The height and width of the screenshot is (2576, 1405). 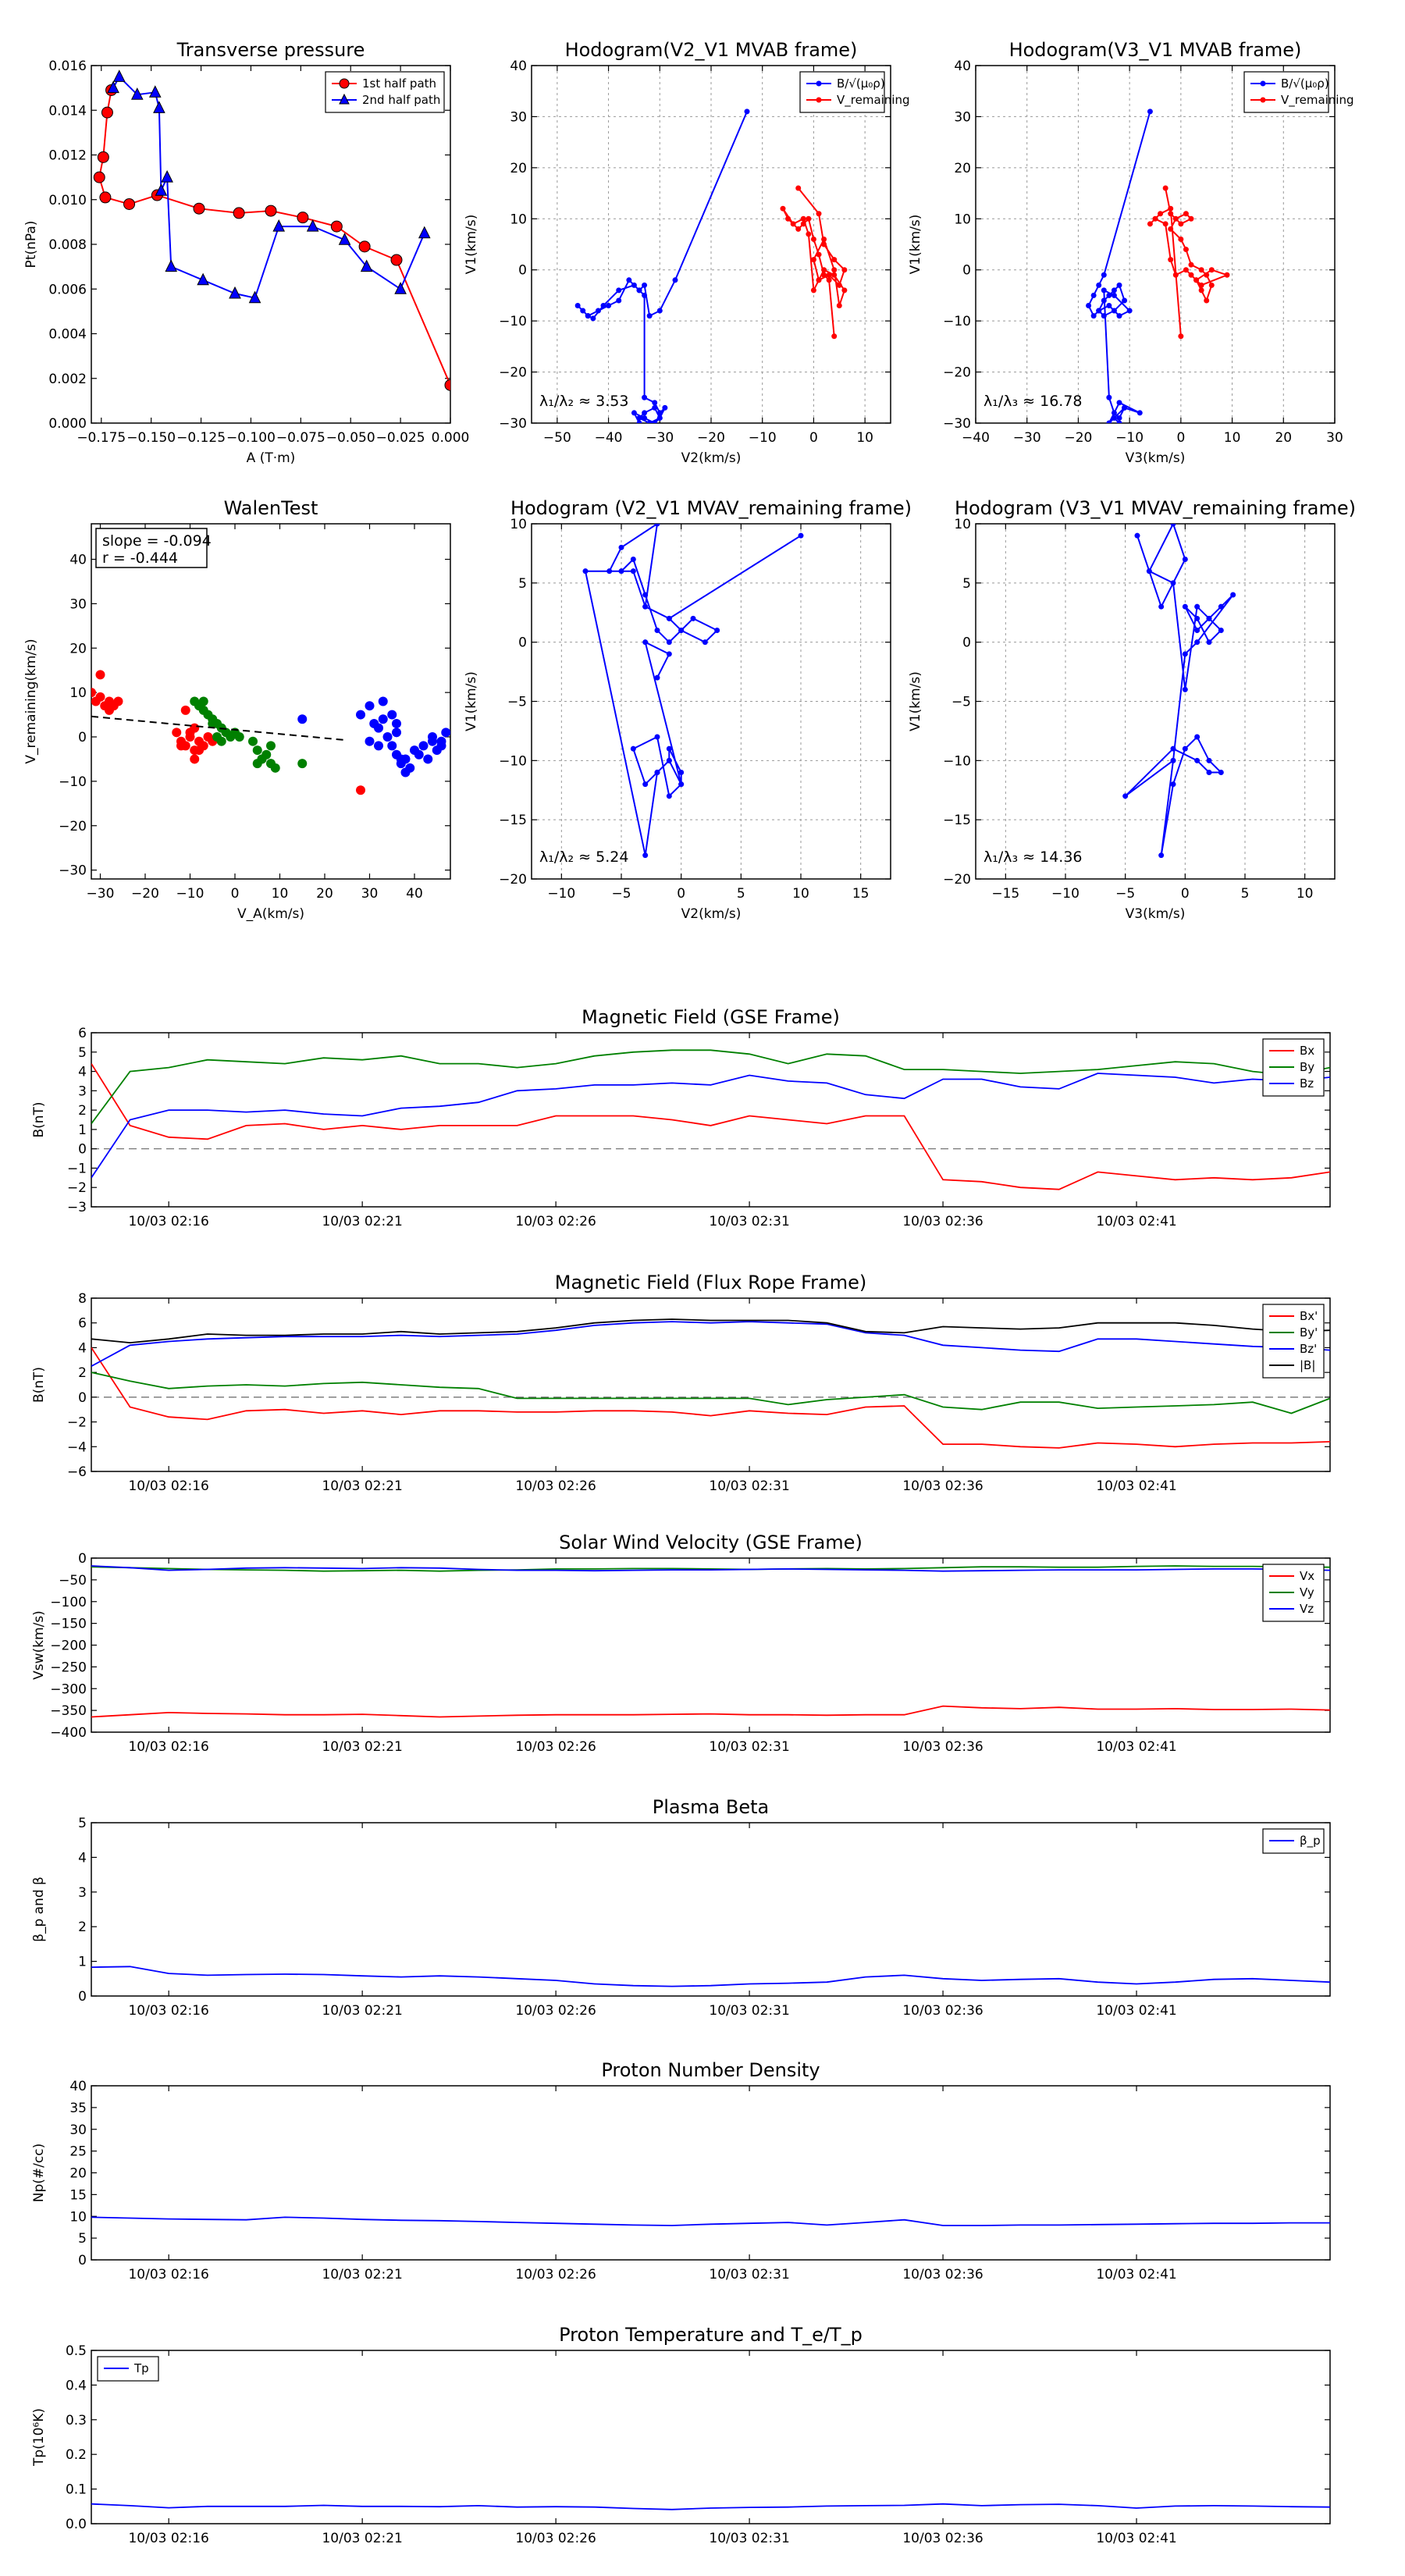 What do you see at coordinates (711, 1807) in the screenshot?
I see `chart-title: Plasma Beta` at bounding box center [711, 1807].